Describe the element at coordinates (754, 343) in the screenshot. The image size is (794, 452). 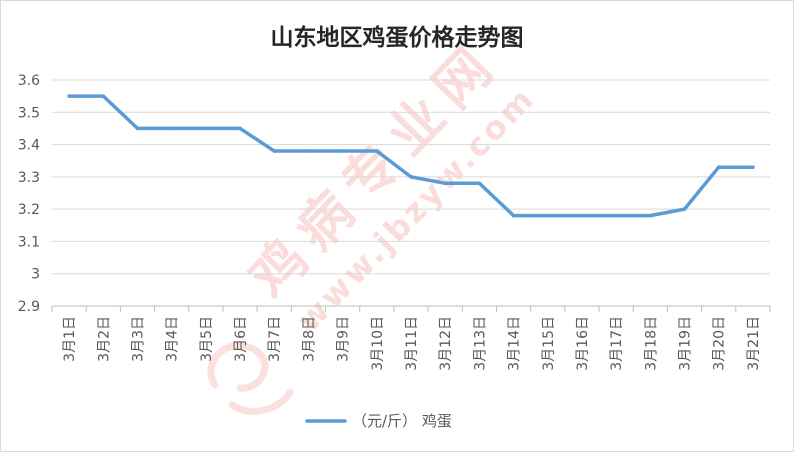
I see `x-tick-label: 3月21日` at that location.